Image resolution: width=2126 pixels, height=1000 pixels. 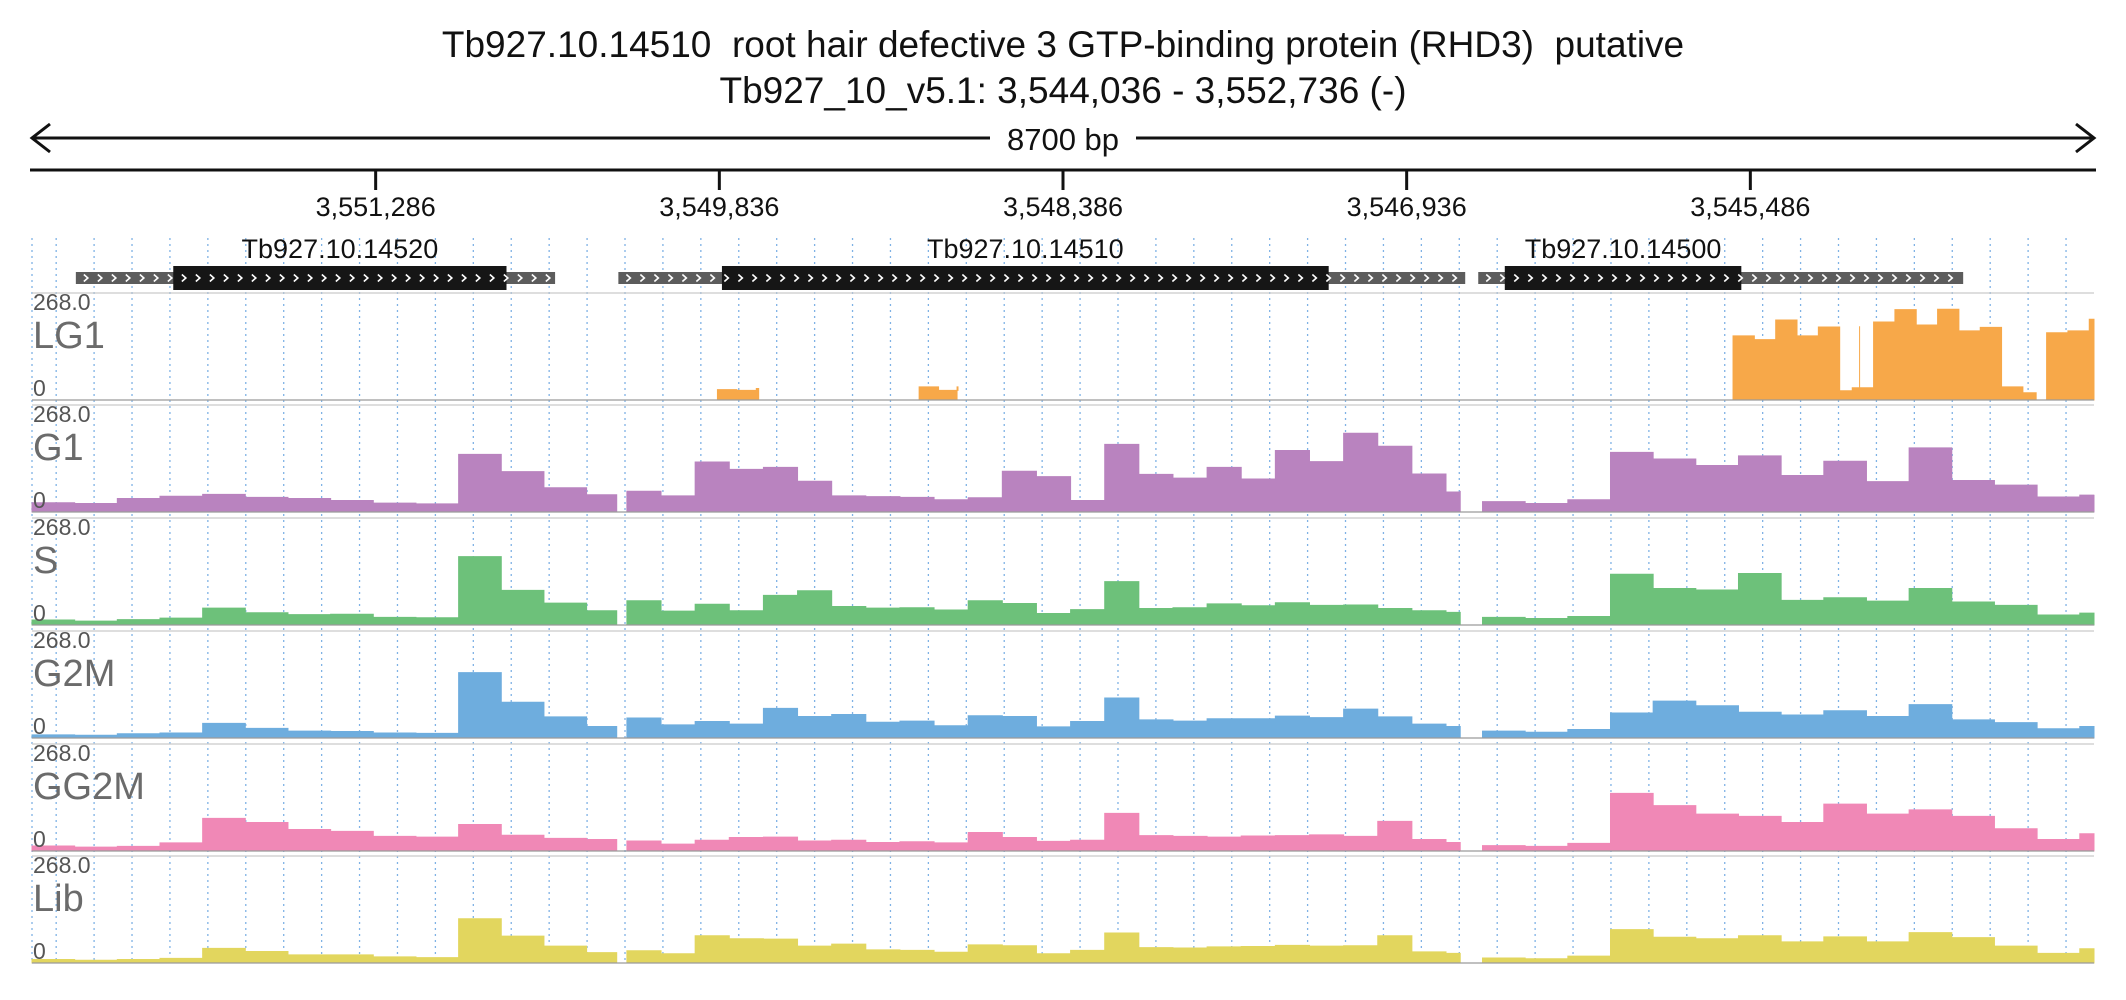 I want to click on coverage-track: 268.0 0 S, so click(x=1063, y=570).